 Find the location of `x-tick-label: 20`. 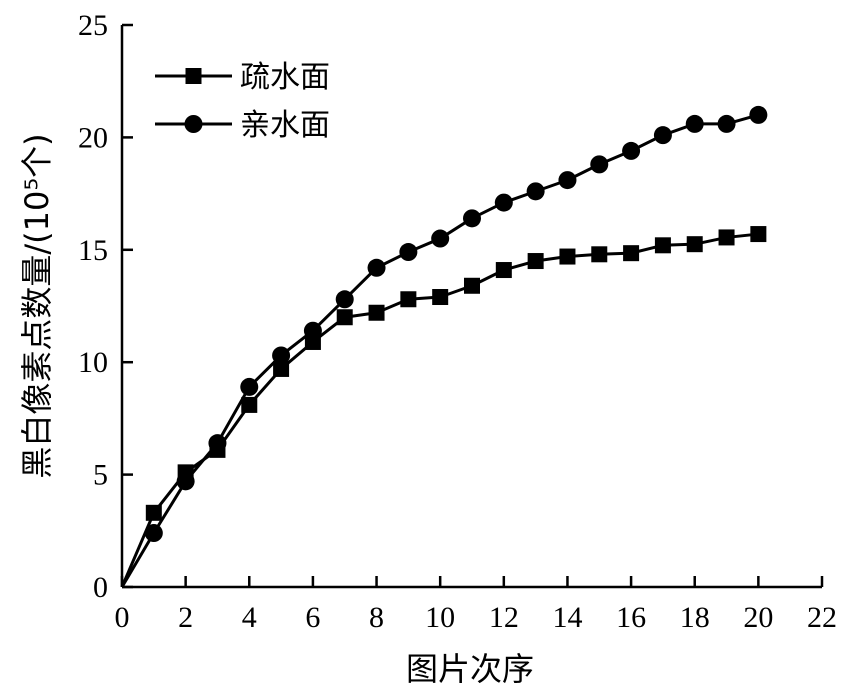

x-tick-label: 20 is located at coordinates (758, 617).